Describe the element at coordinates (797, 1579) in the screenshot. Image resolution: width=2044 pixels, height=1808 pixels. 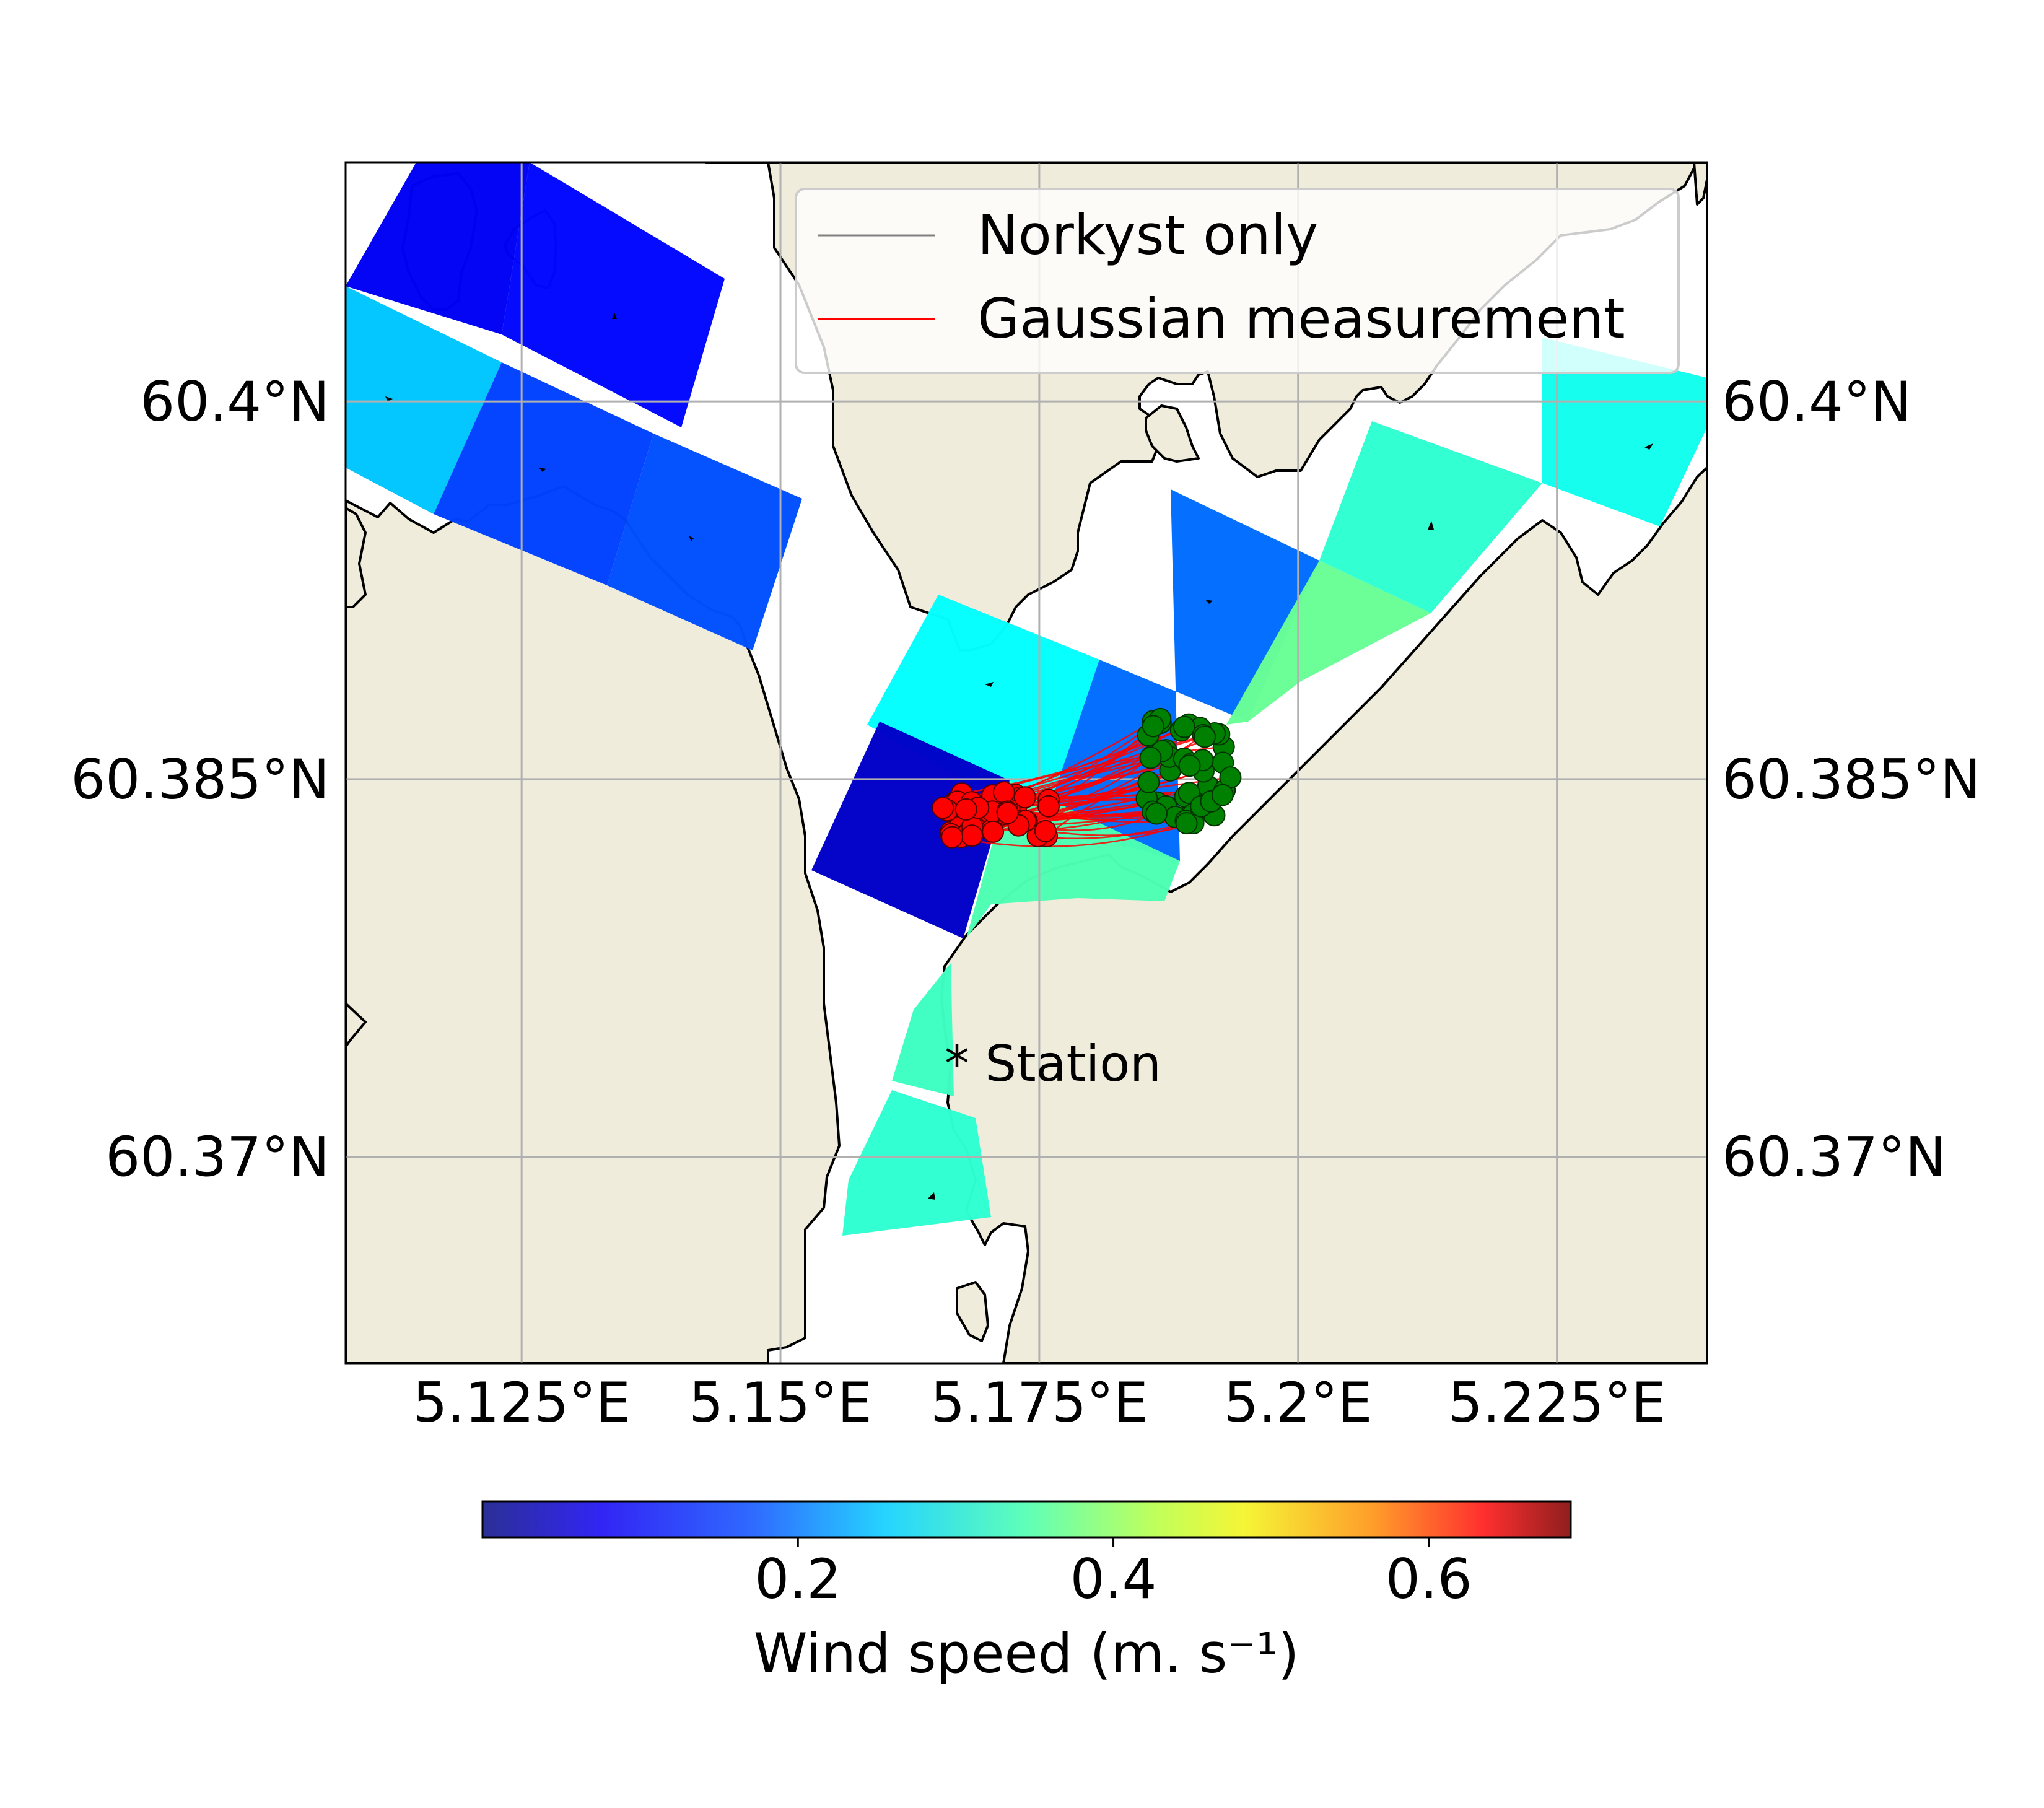
I see `colorbar-tick-label: 0.2` at that location.